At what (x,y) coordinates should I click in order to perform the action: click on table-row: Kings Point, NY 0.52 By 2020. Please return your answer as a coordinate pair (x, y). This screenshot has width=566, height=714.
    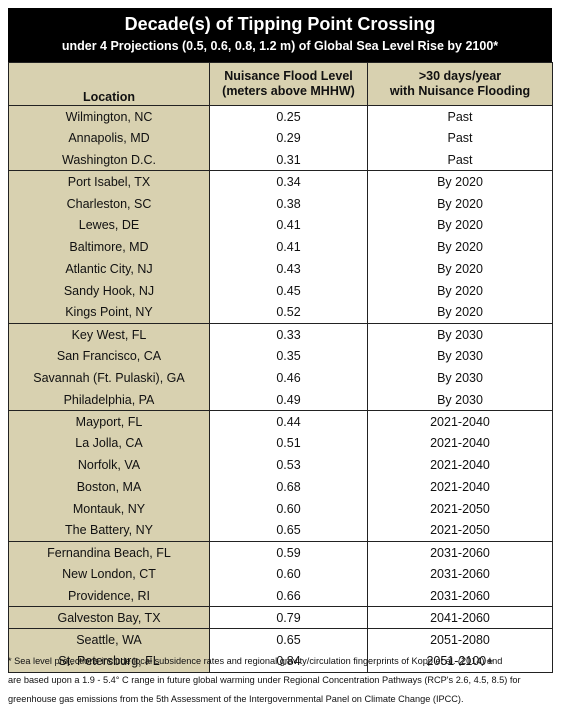
    Looking at the image, I should click on (280, 312).